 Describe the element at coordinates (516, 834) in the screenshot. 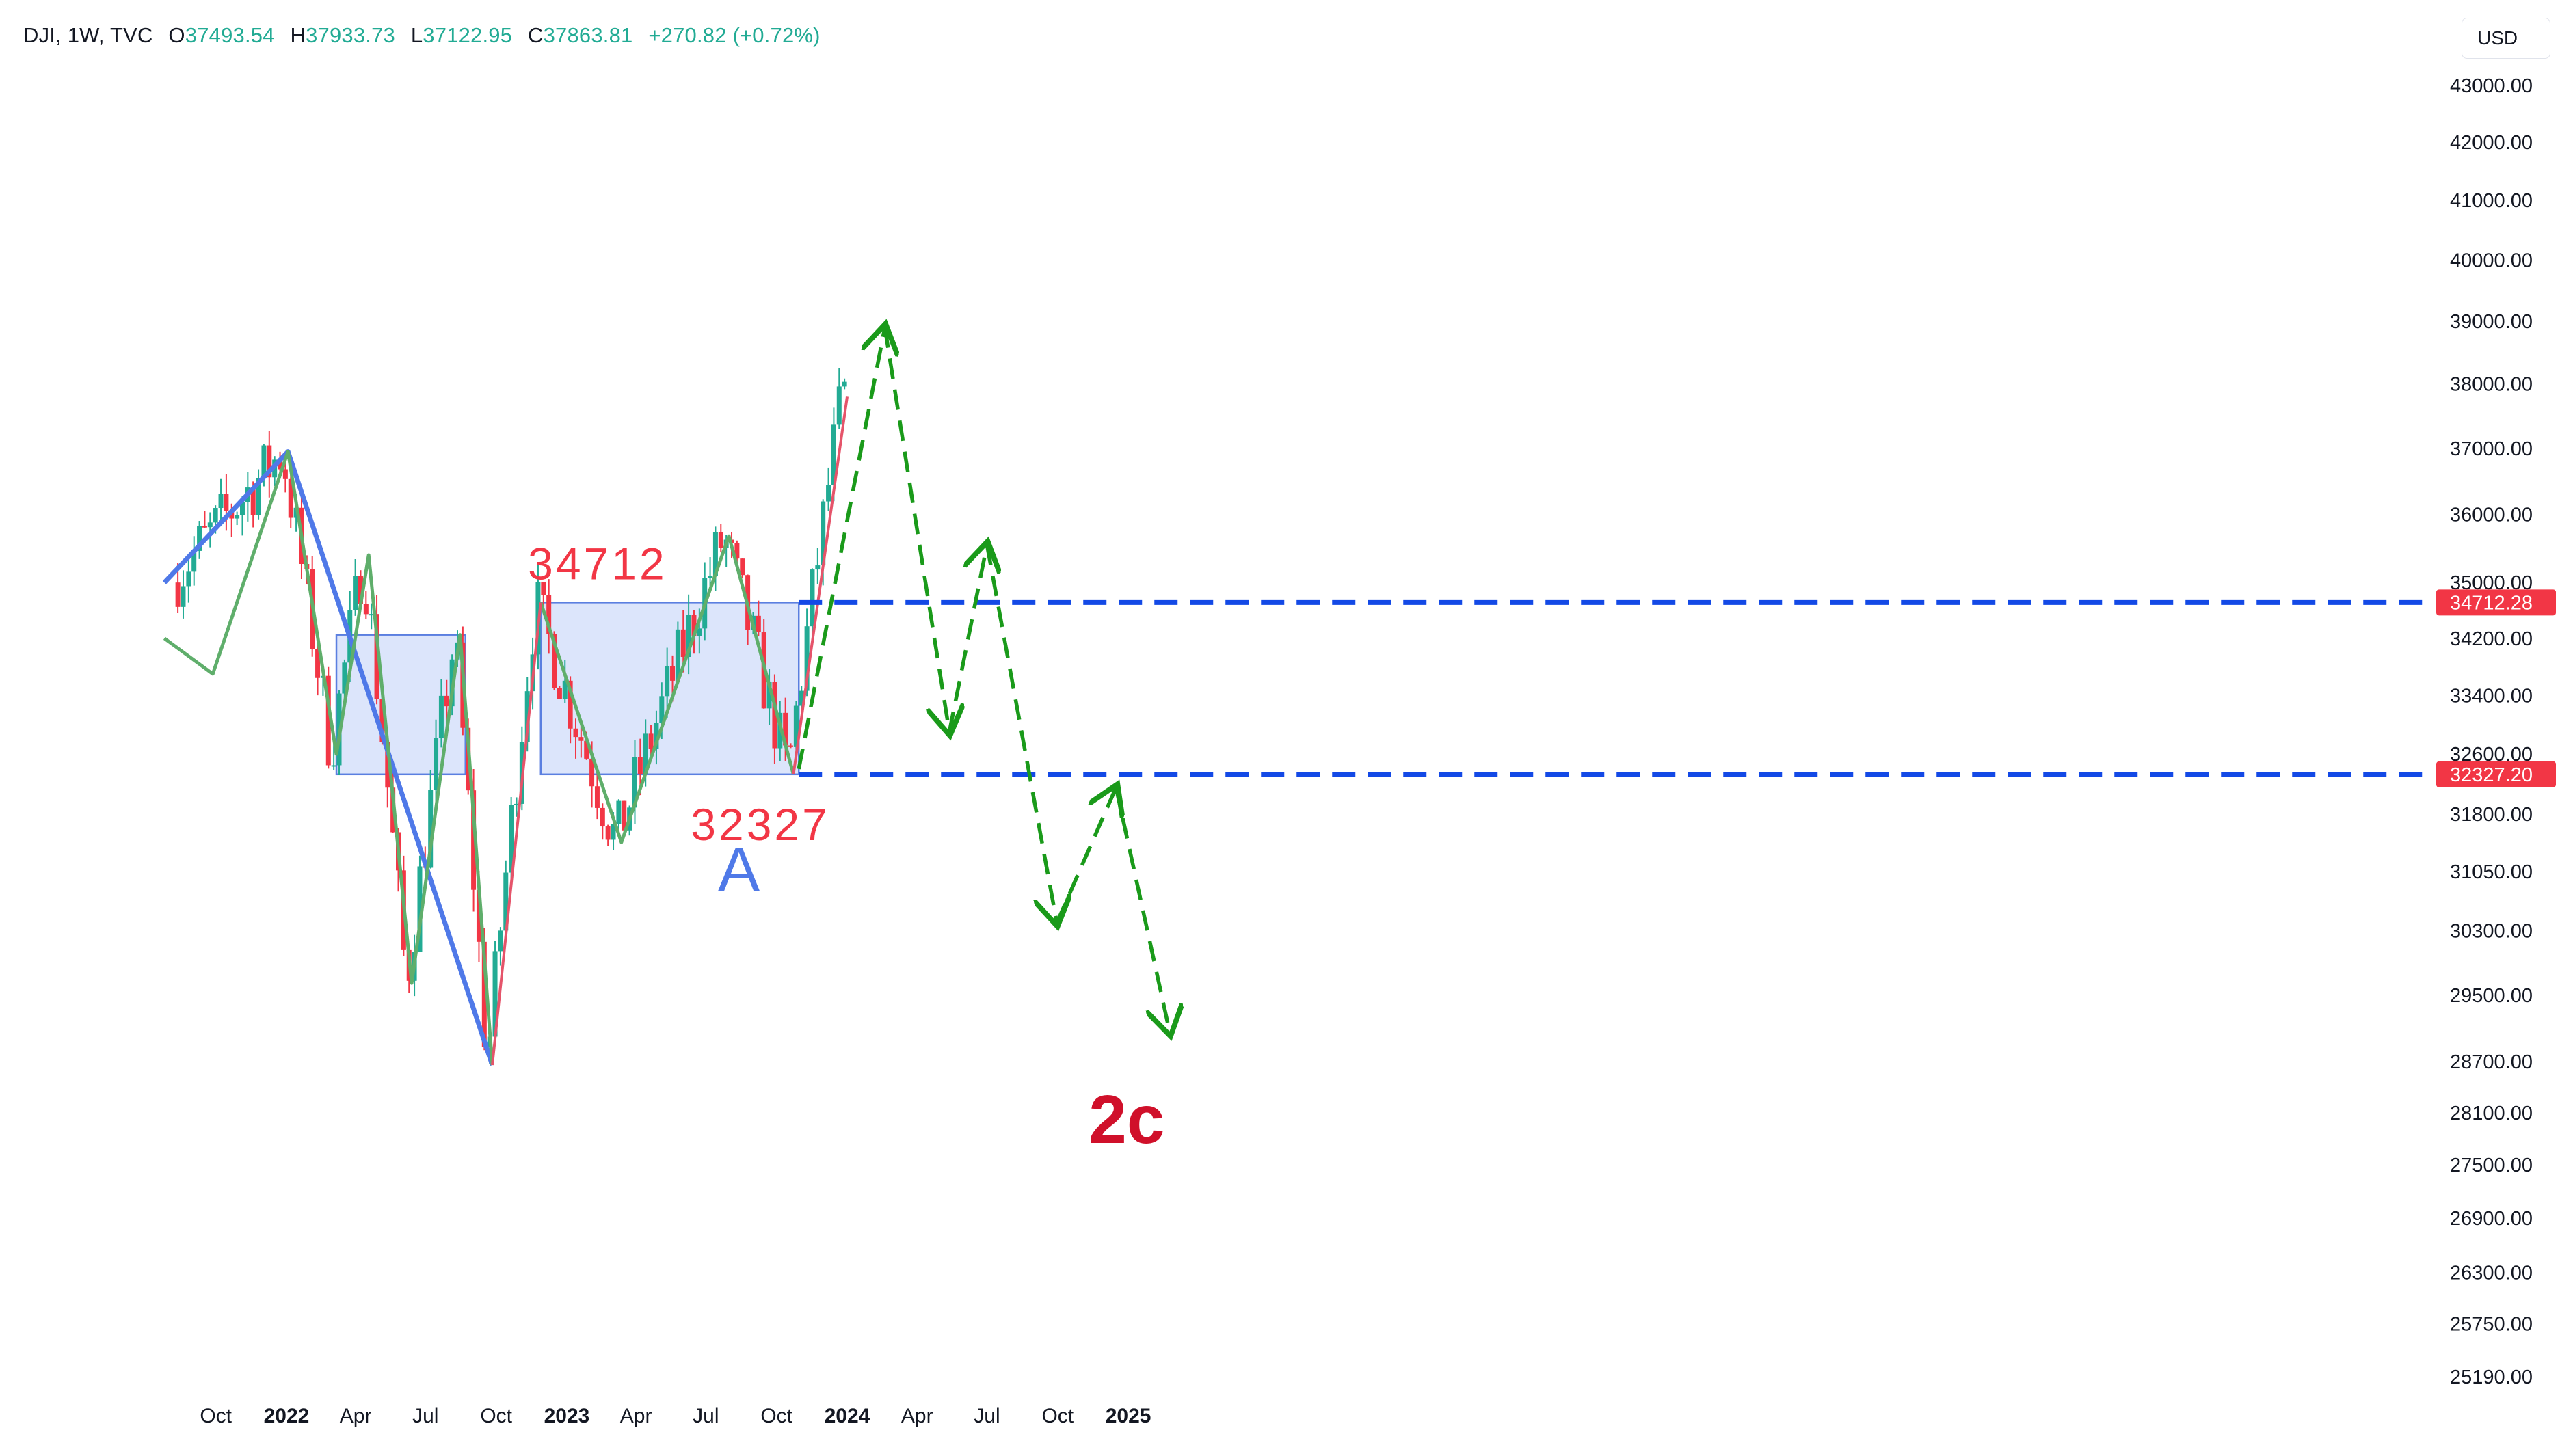

I see `red-leg-line` at that location.